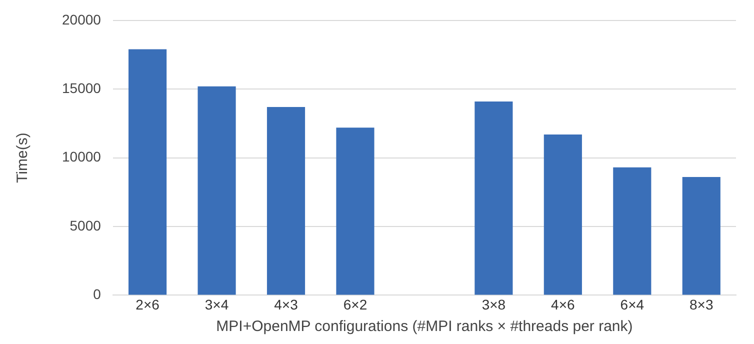 The height and width of the screenshot is (344, 754). Describe the element at coordinates (216, 304) in the screenshot. I see `x-tick-label: 3×4` at that location.